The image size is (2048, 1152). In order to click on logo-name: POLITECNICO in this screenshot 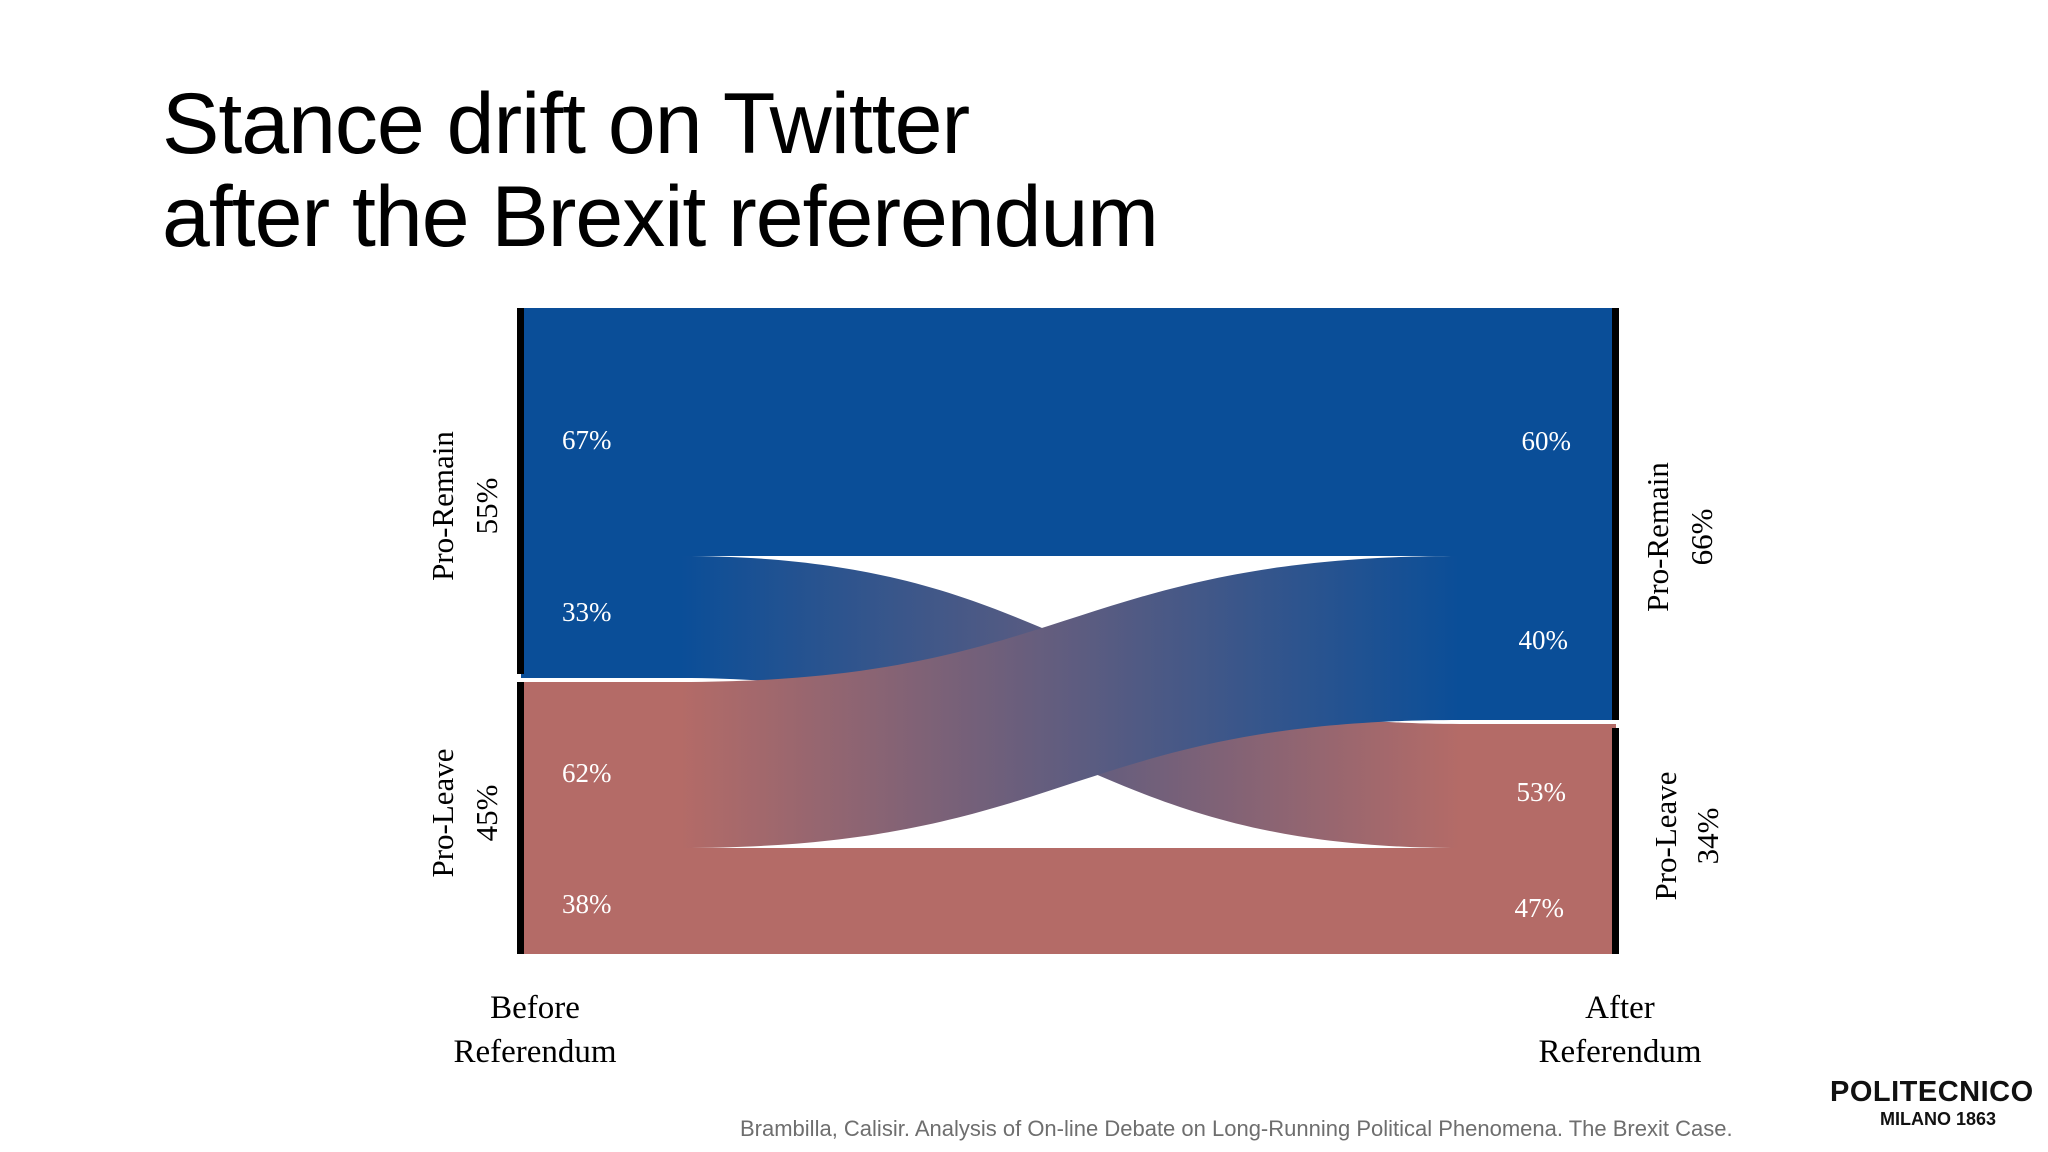, I will do `click(1932, 1092)`.